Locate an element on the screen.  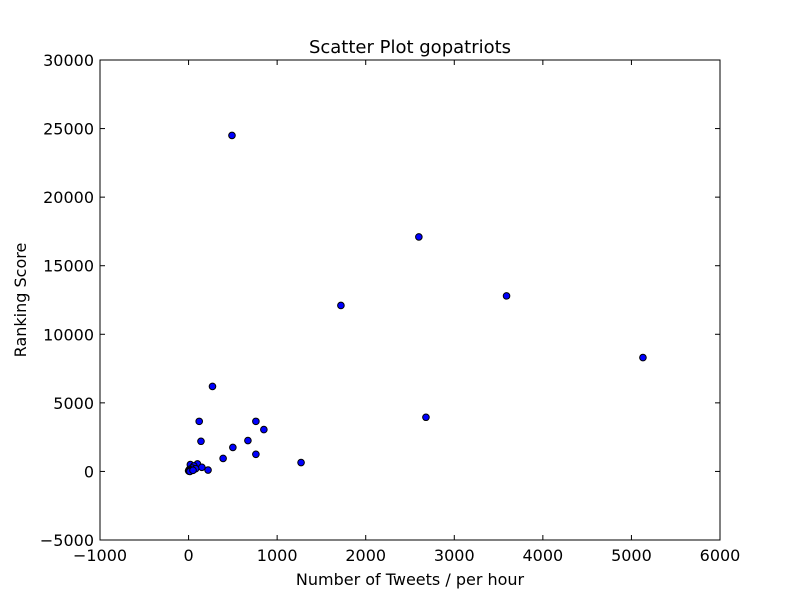
y-tick-label: 30000 is located at coordinates (68, 60).